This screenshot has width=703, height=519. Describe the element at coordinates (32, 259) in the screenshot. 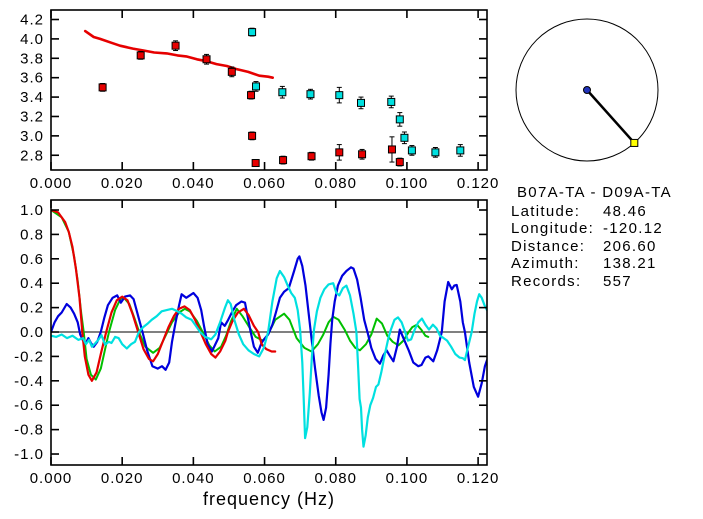

I see `y-tick-label: 0.6` at that location.